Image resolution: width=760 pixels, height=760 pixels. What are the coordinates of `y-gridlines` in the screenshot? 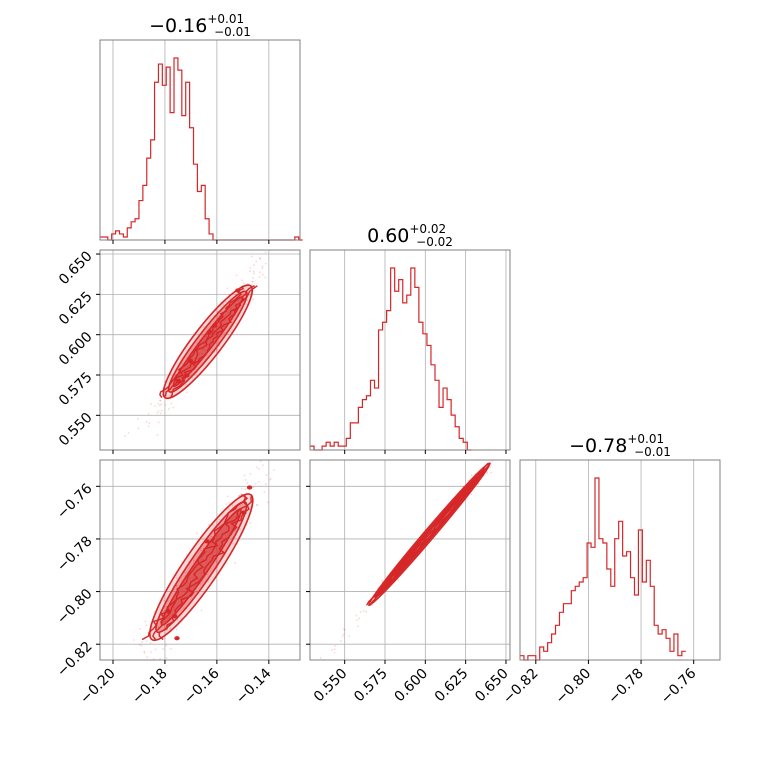 It's located at (410, 565).